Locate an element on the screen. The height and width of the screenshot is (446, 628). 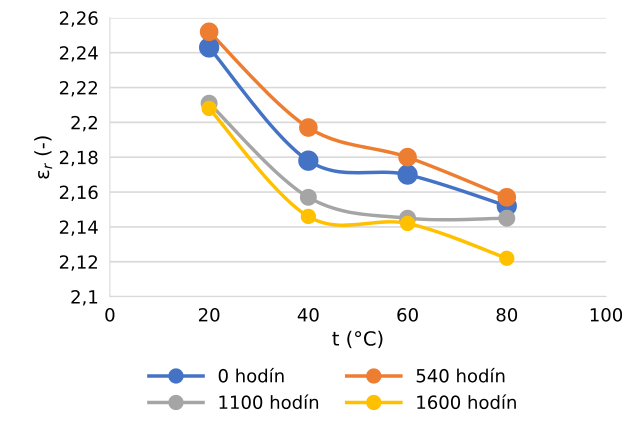
x-axis-title: t (°C) is located at coordinates (357, 339).